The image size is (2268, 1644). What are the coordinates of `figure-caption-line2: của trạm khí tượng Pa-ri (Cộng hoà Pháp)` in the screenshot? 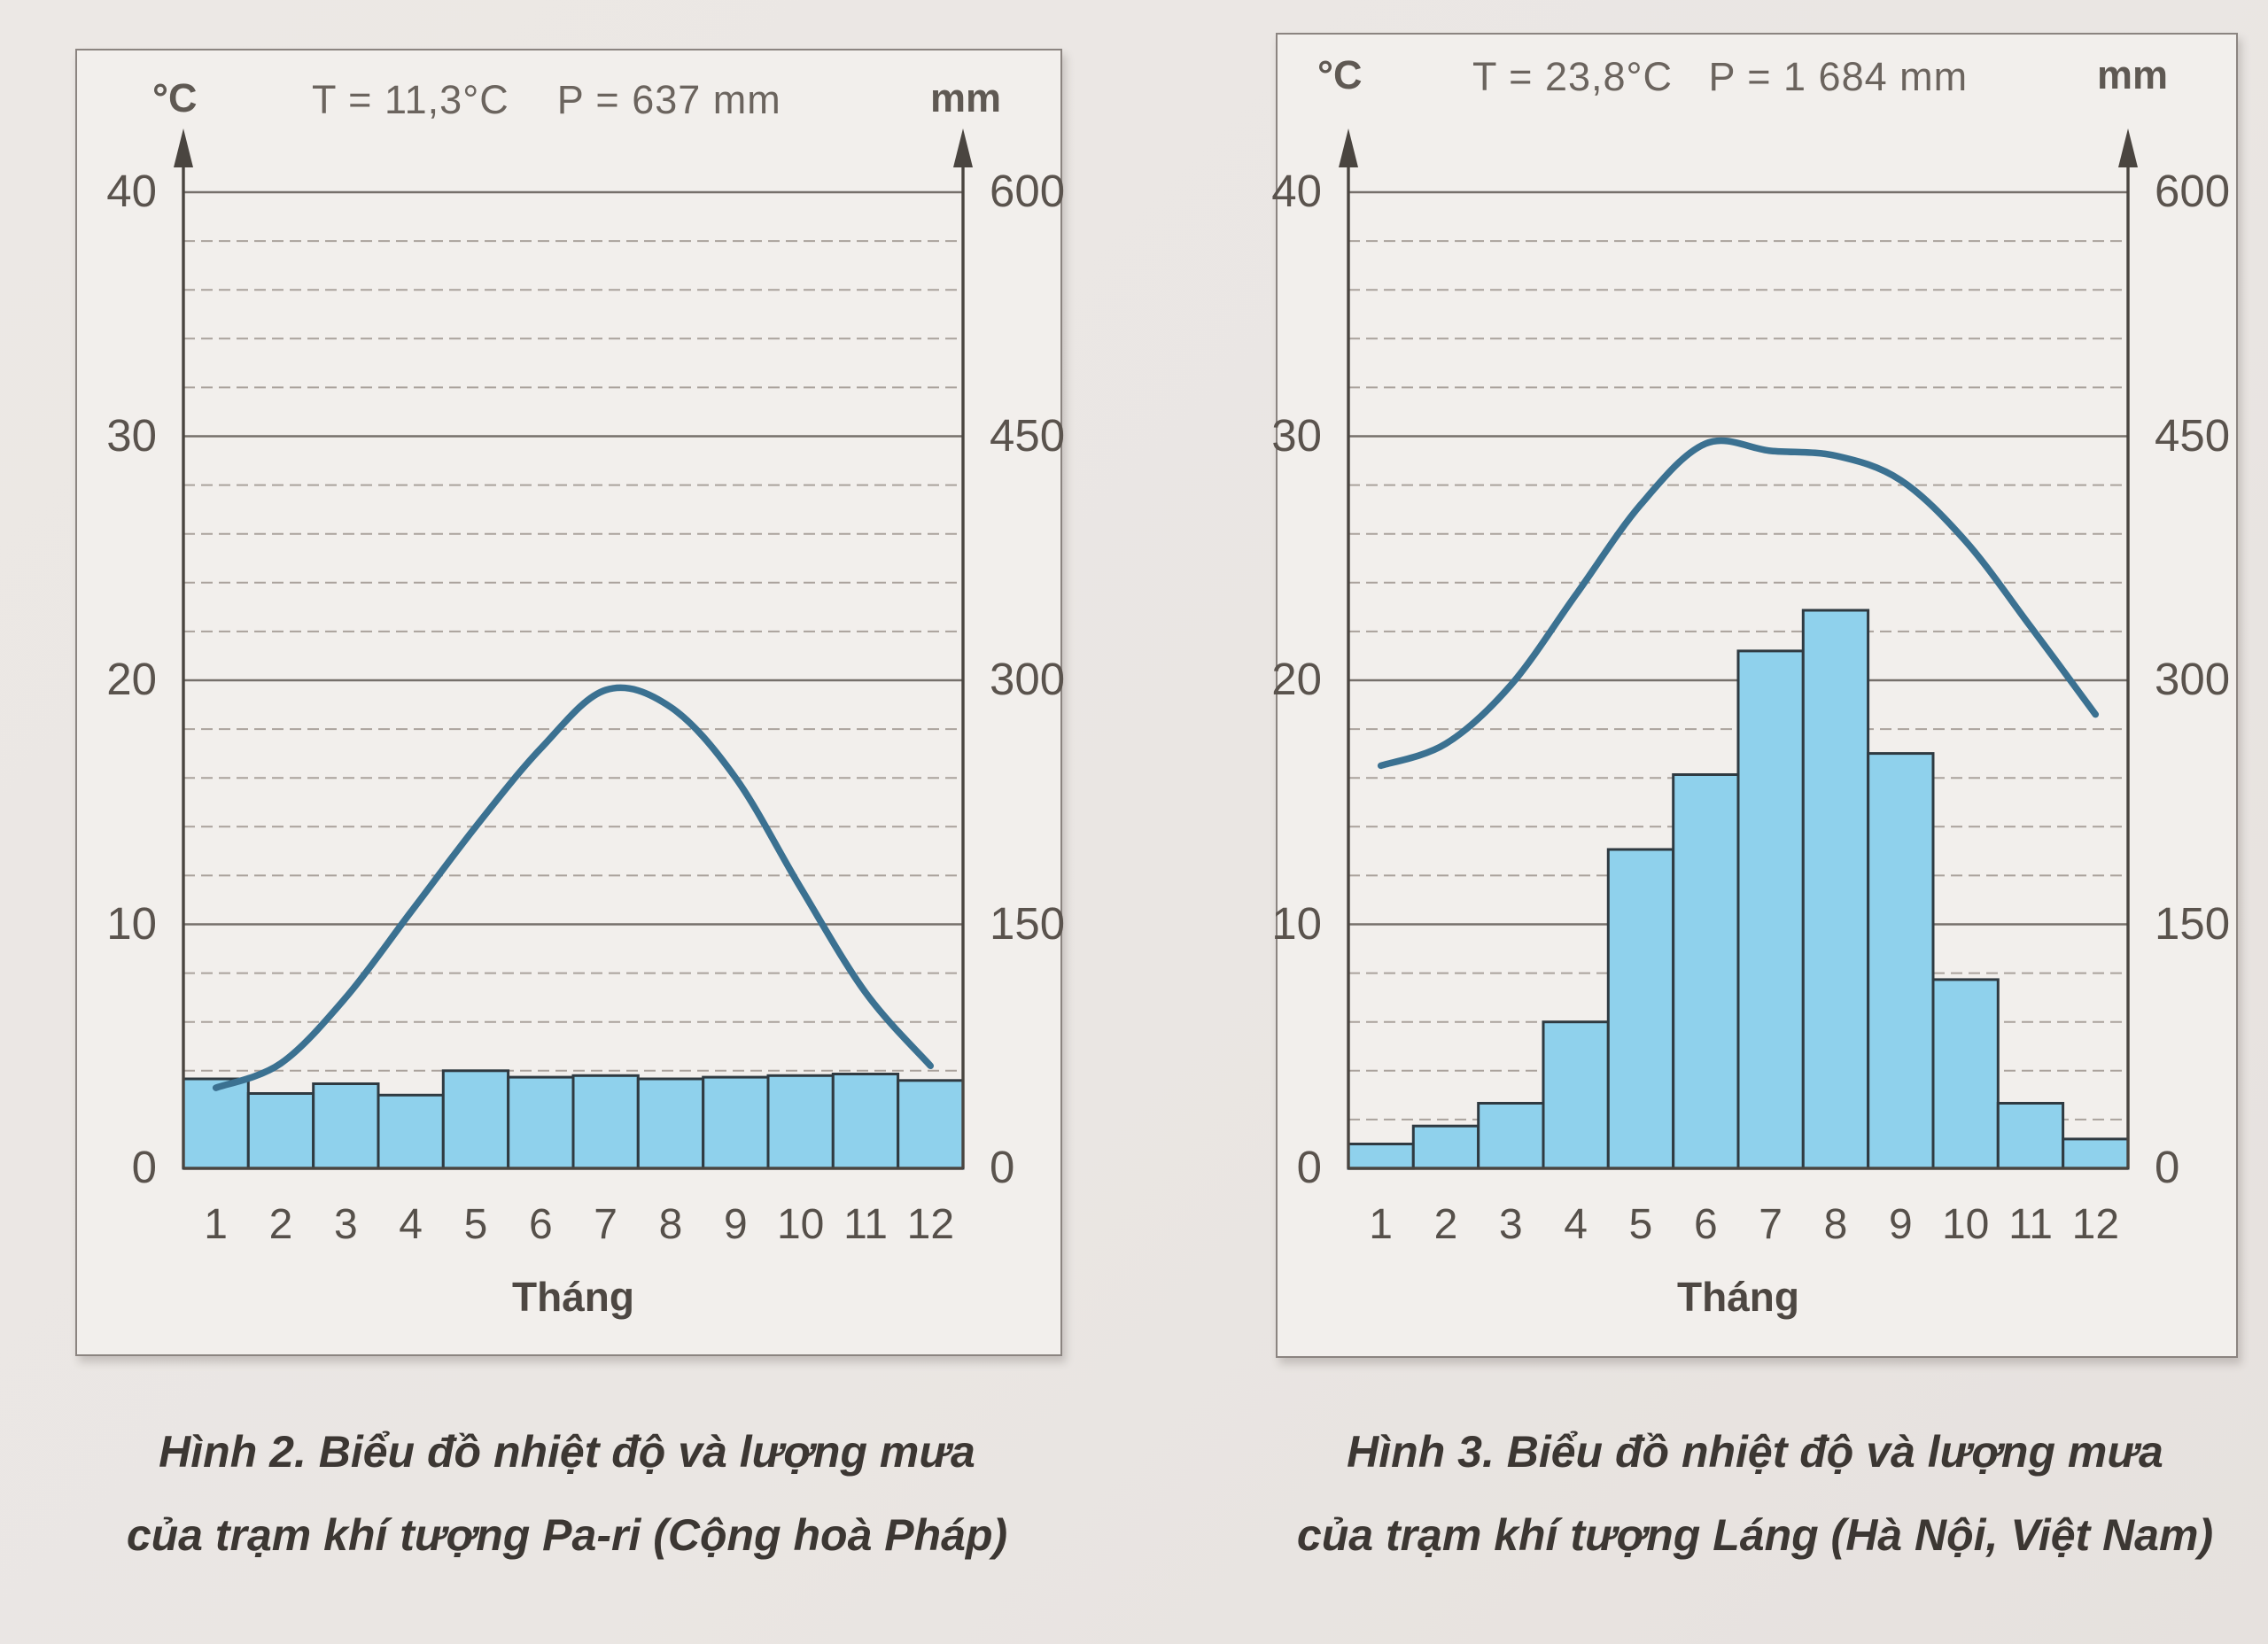 It's located at (567, 1535).